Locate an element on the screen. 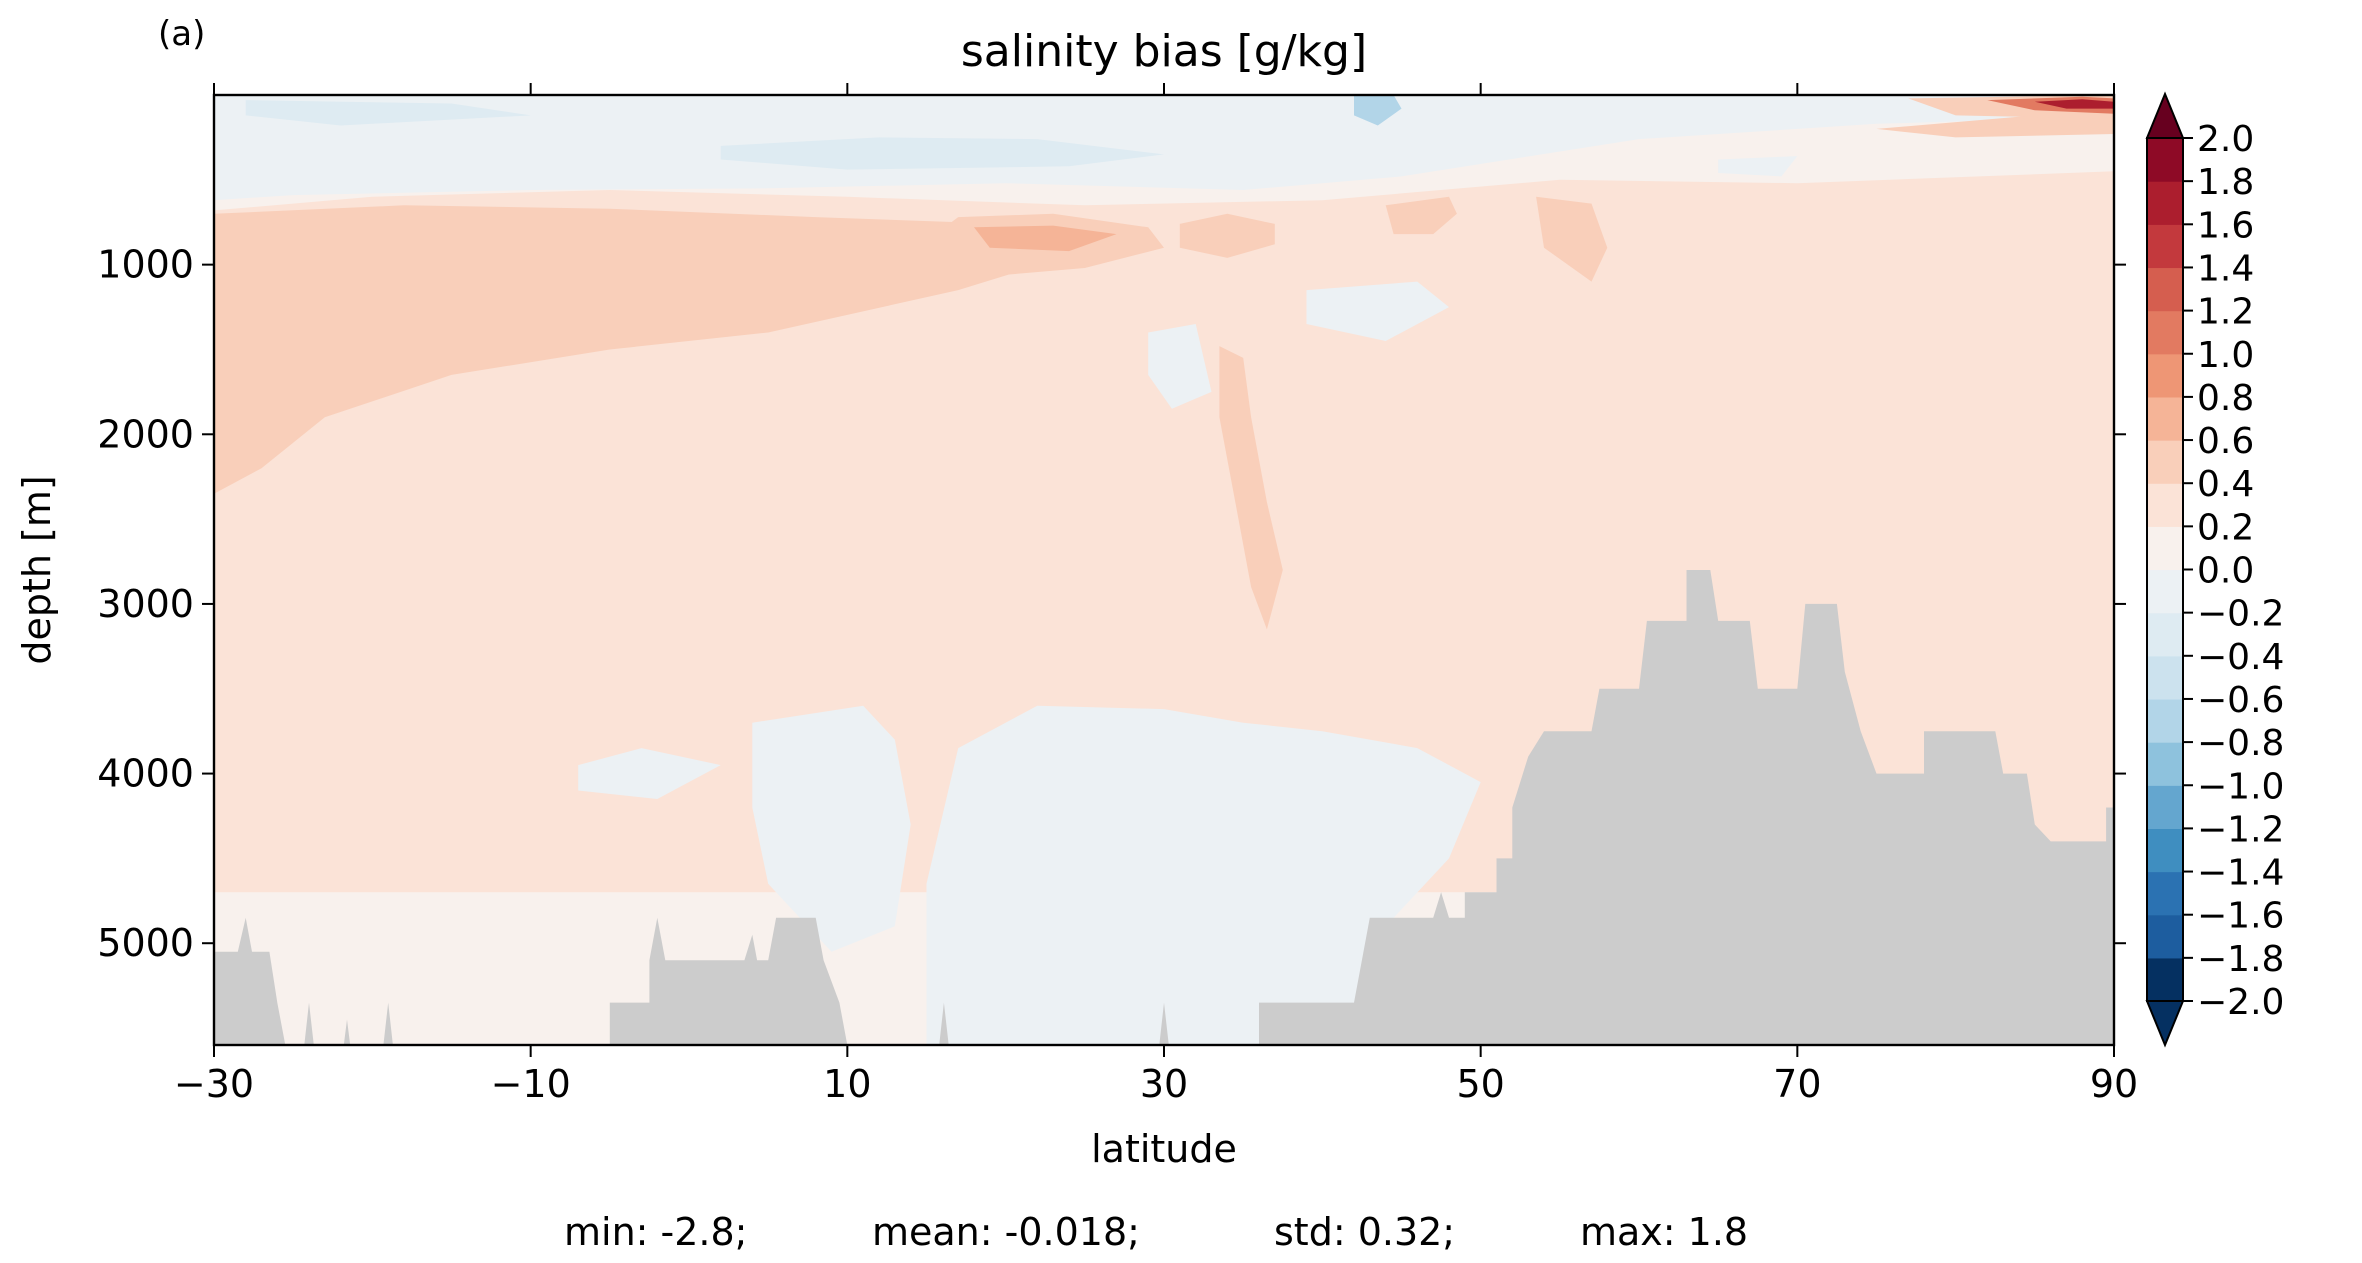 This screenshot has height=1263, width=2362. x-tick-label: −30 is located at coordinates (214, 1084).